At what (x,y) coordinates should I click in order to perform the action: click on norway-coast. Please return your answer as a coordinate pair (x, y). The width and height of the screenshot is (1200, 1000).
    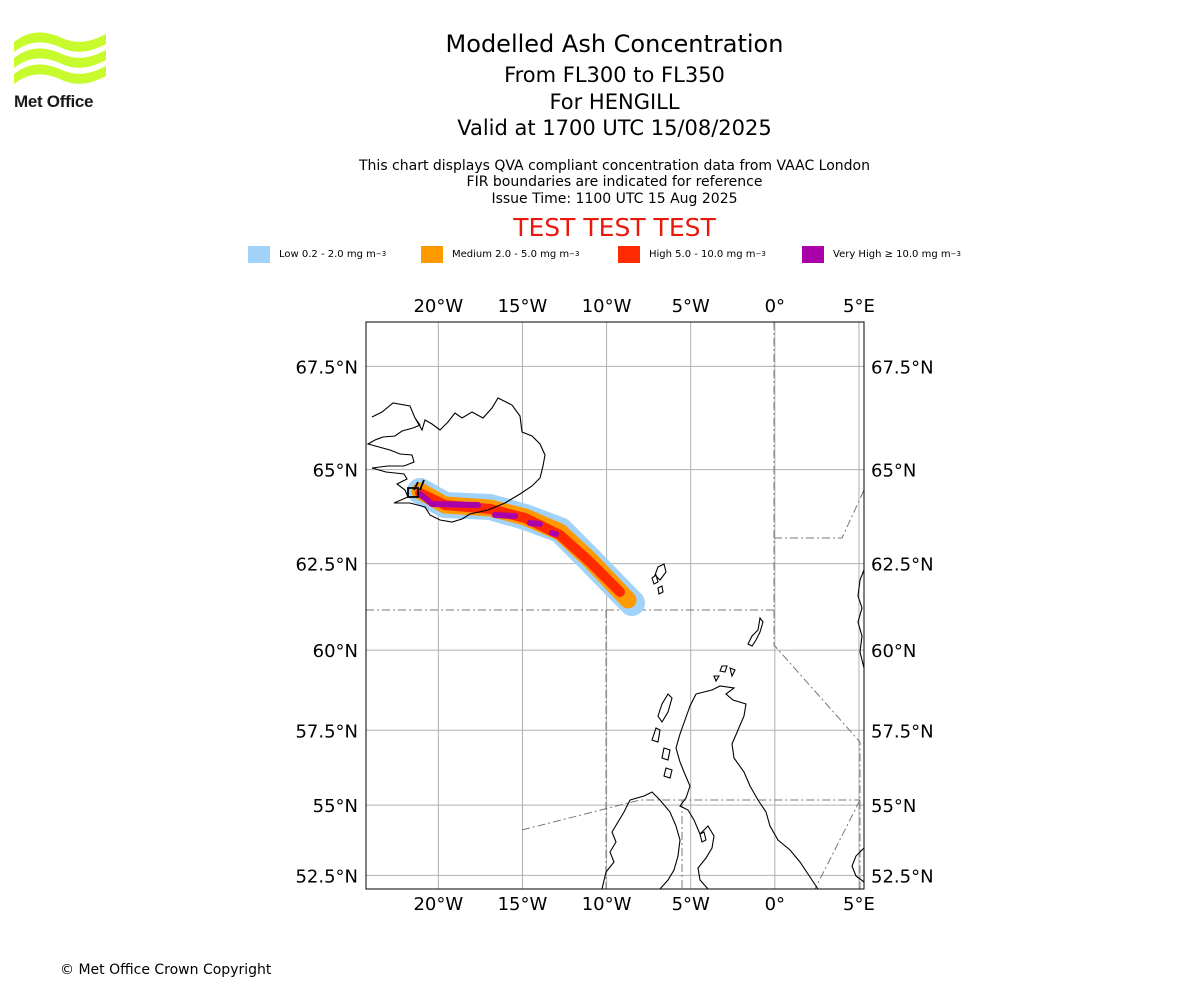
    Looking at the image, I should click on (860, 619).